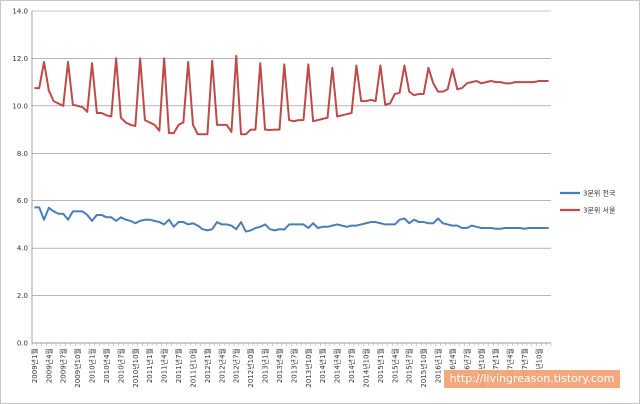 Image resolution: width=640 pixels, height=404 pixels. I want to click on x-tick-label: 2014년7월, so click(351, 365).